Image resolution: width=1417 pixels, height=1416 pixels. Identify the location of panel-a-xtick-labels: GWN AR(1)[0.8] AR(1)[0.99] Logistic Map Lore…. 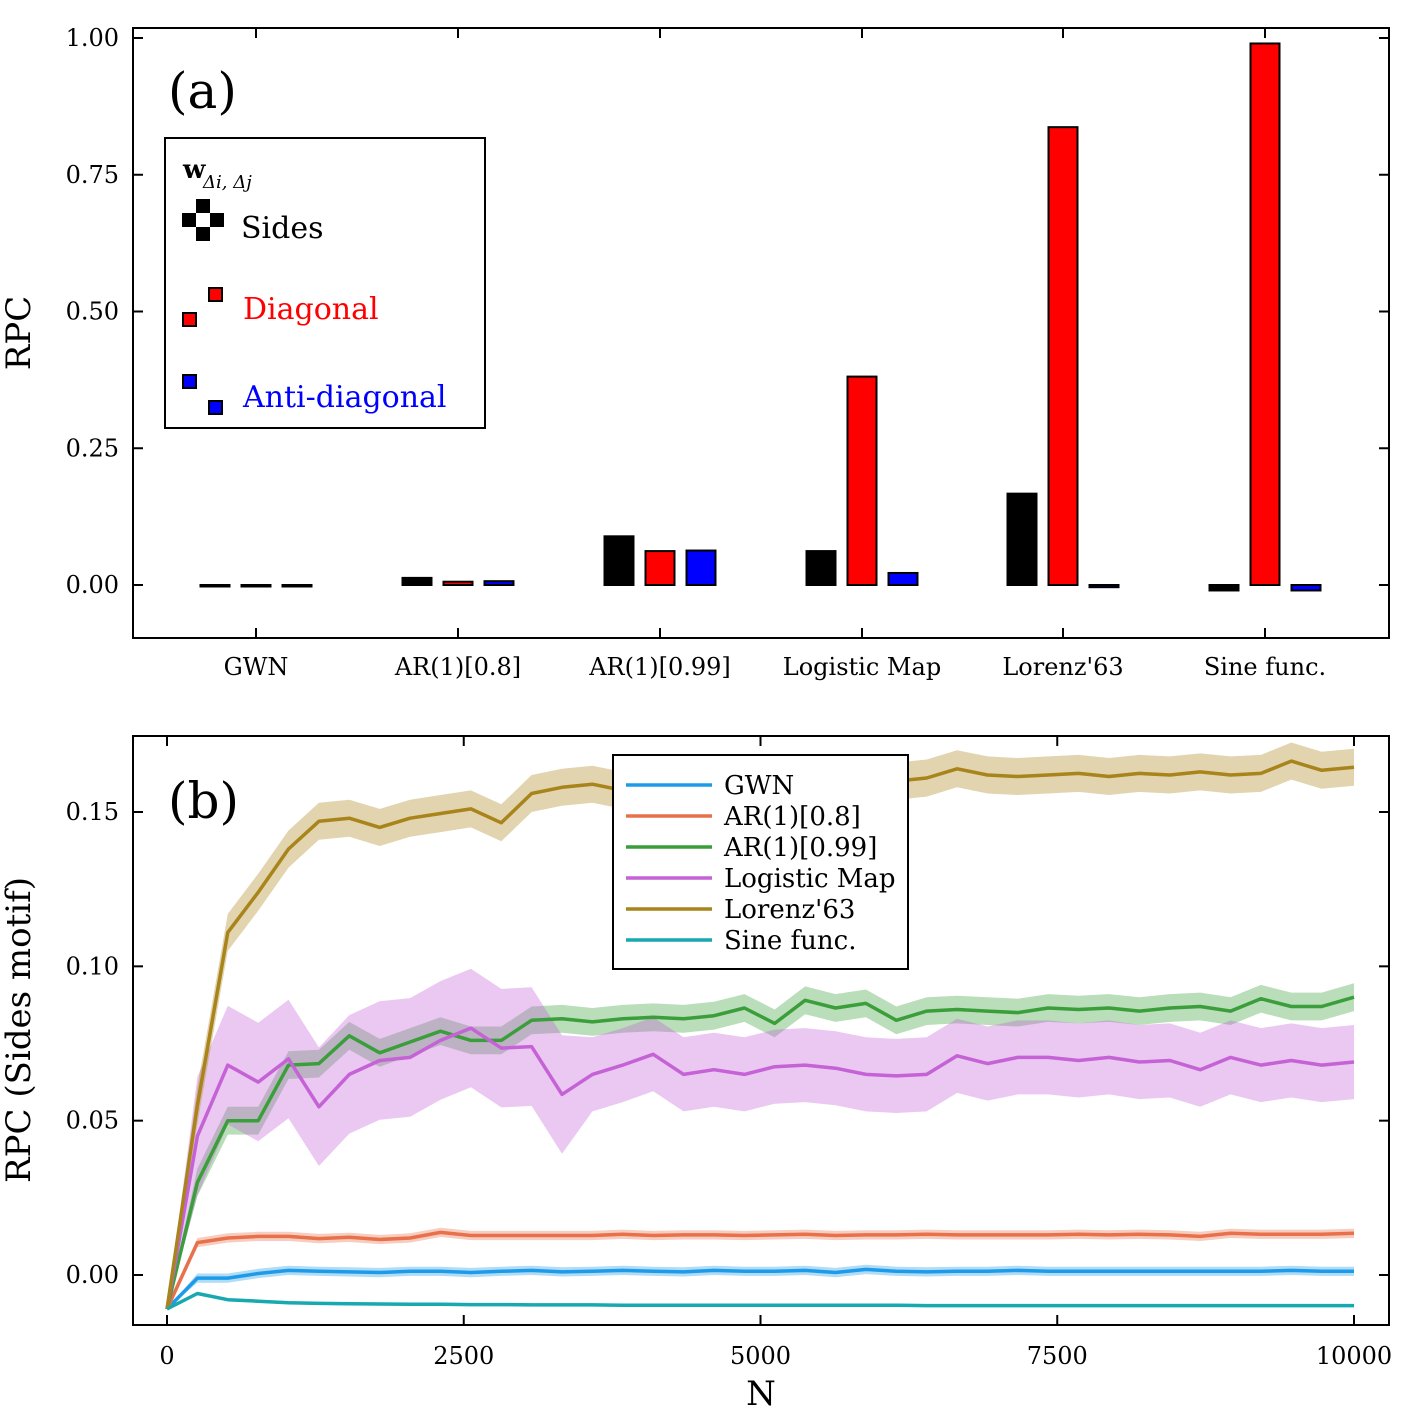
(775, 667).